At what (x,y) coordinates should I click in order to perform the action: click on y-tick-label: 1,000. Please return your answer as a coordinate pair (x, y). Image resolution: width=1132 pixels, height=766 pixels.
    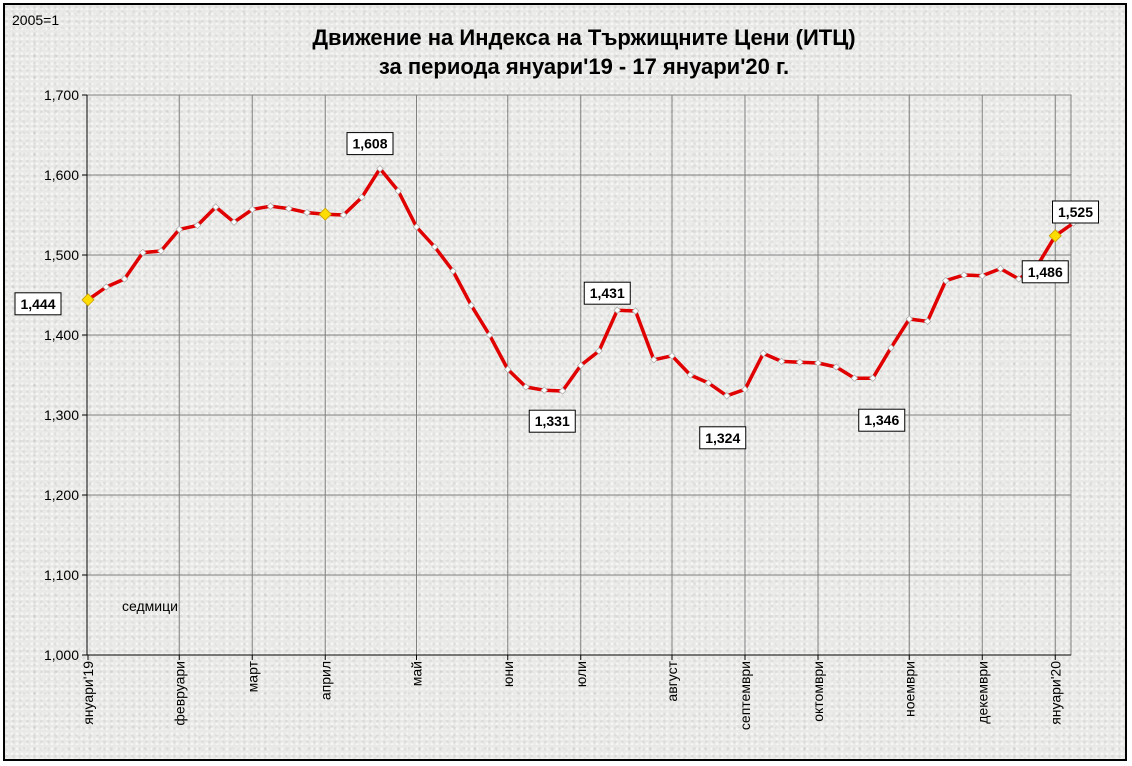
    Looking at the image, I should click on (61, 655).